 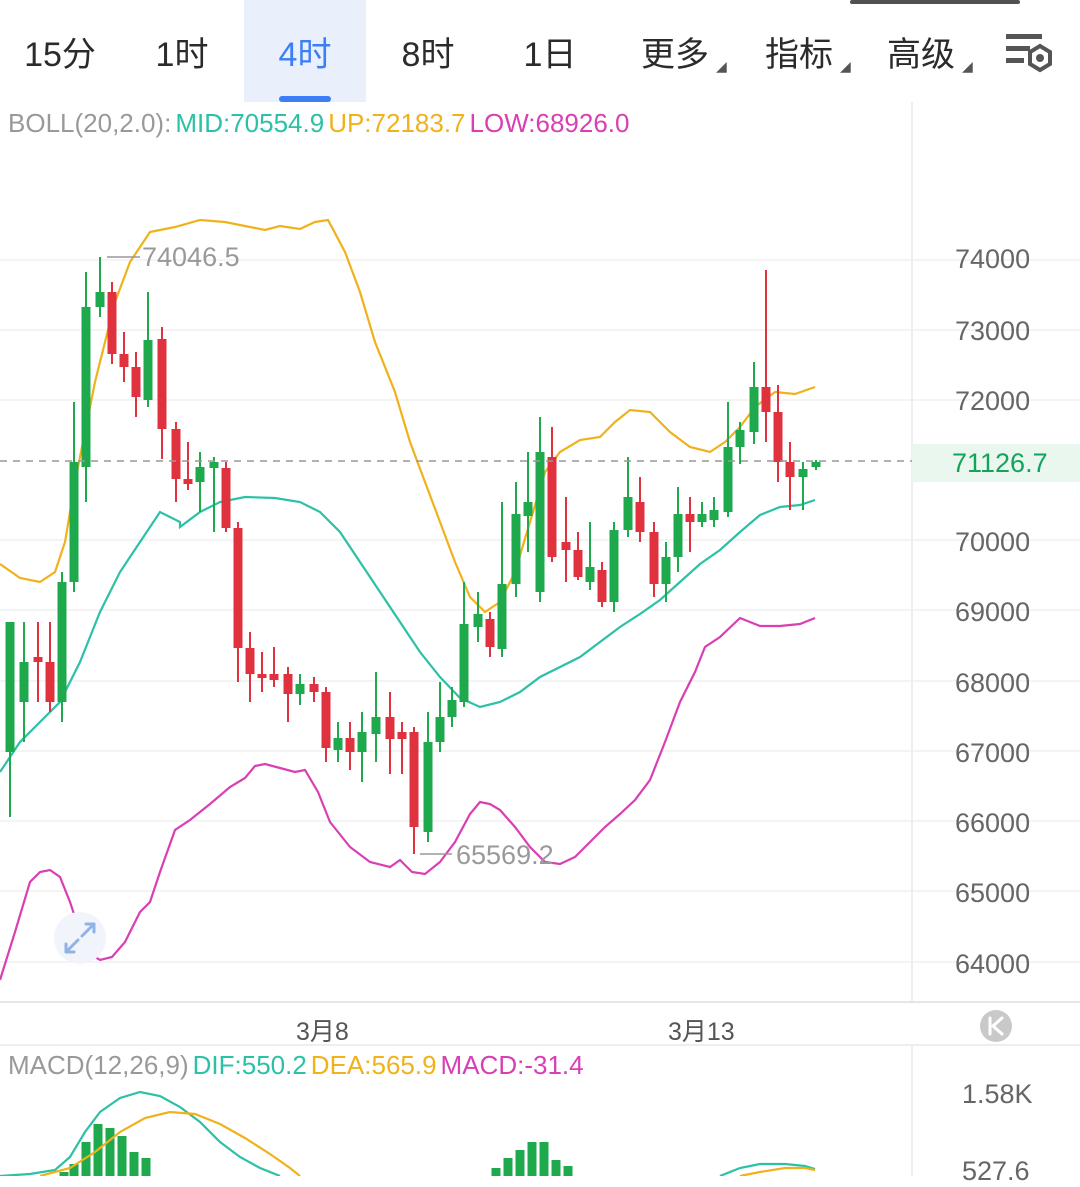 What do you see at coordinates (993, 542) in the screenshot?
I see `y-tick: 70000` at bounding box center [993, 542].